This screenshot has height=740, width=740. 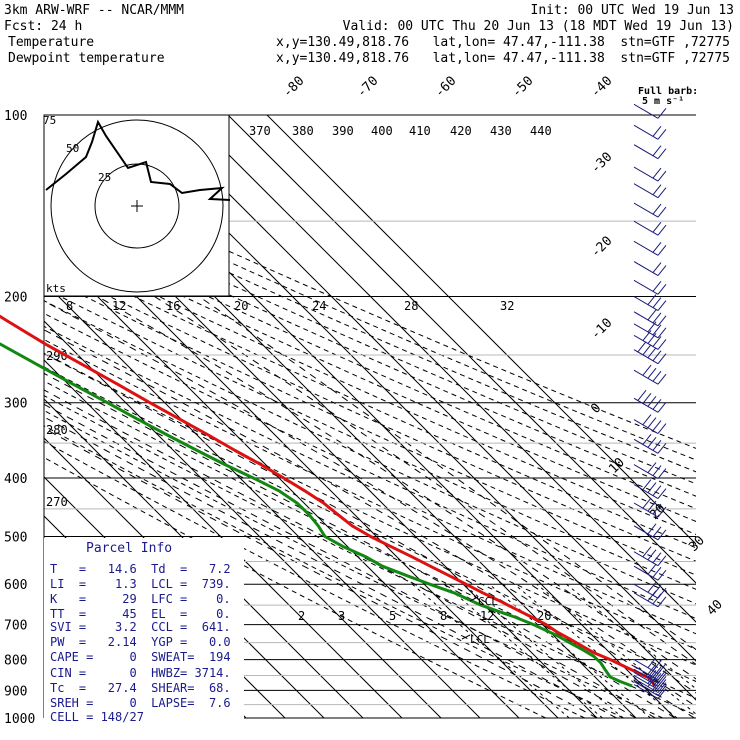 What do you see at coordinates (15, 298) in the screenshot?
I see `pressure-label-200: 200` at bounding box center [15, 298].